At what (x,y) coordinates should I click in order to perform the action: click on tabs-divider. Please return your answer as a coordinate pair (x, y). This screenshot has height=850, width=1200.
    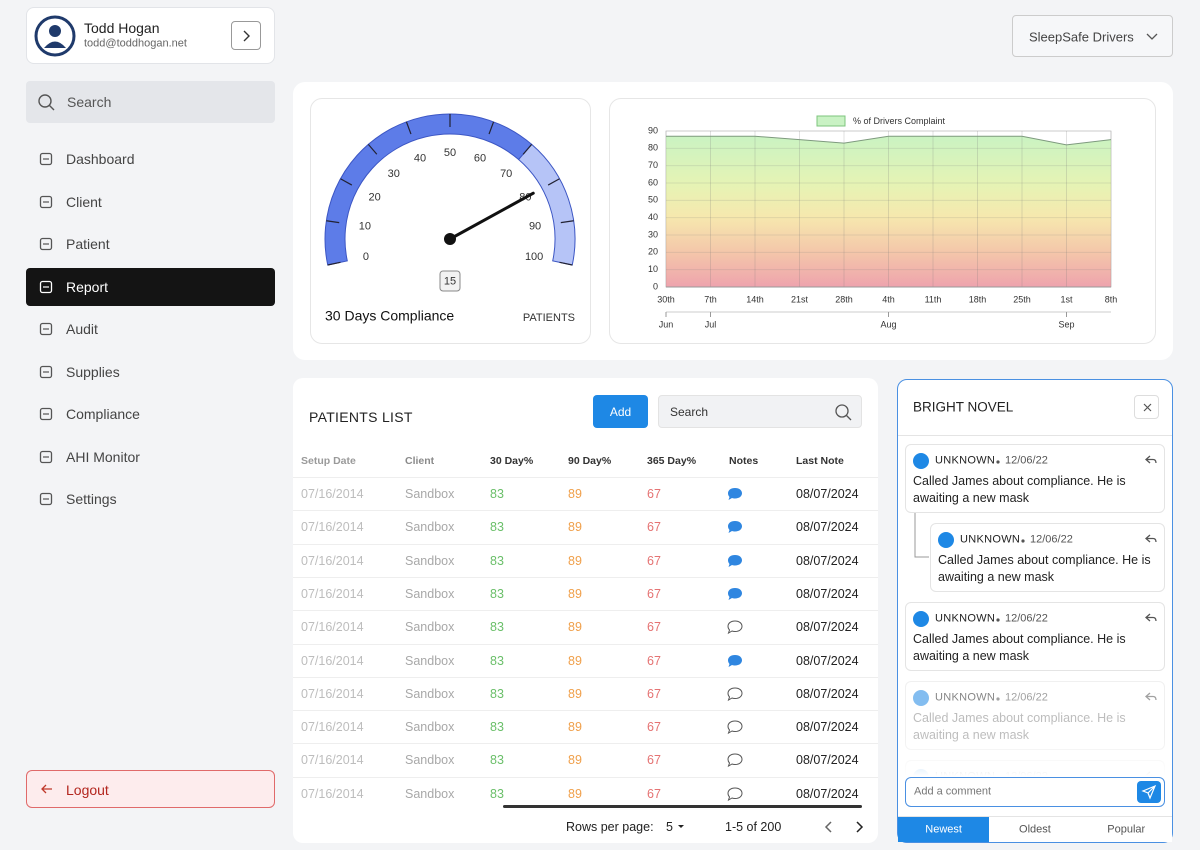
    Looking at the image, I should click on (1035, 816).